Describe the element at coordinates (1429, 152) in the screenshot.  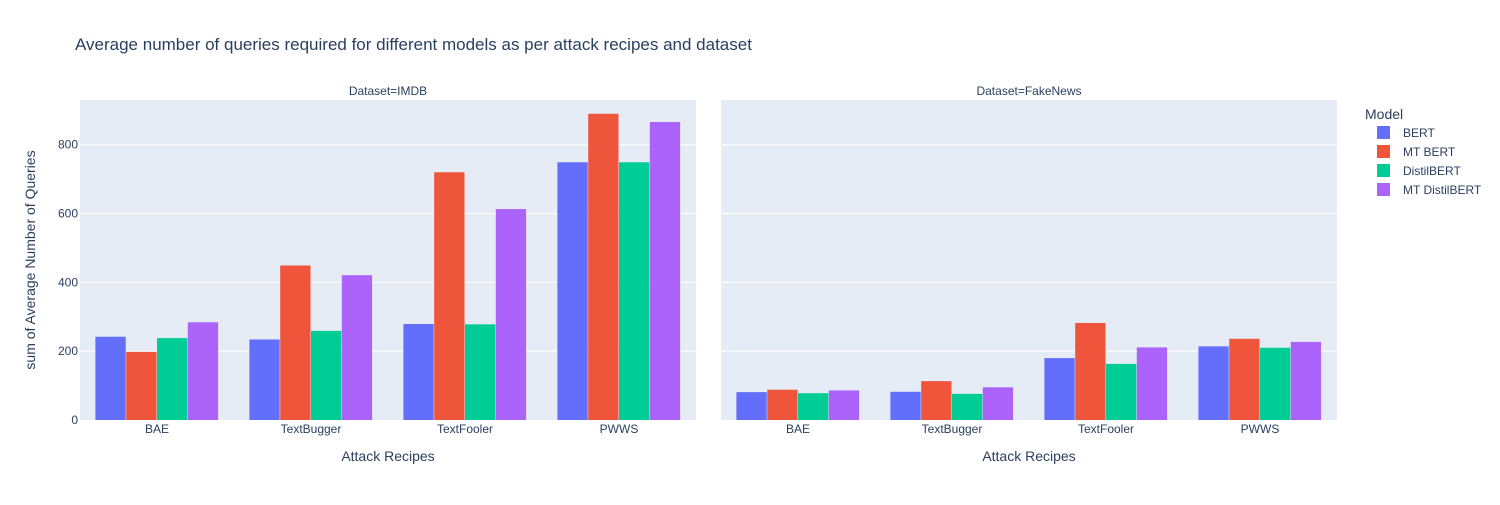
I see `legend-label: MT BERT` at that location.